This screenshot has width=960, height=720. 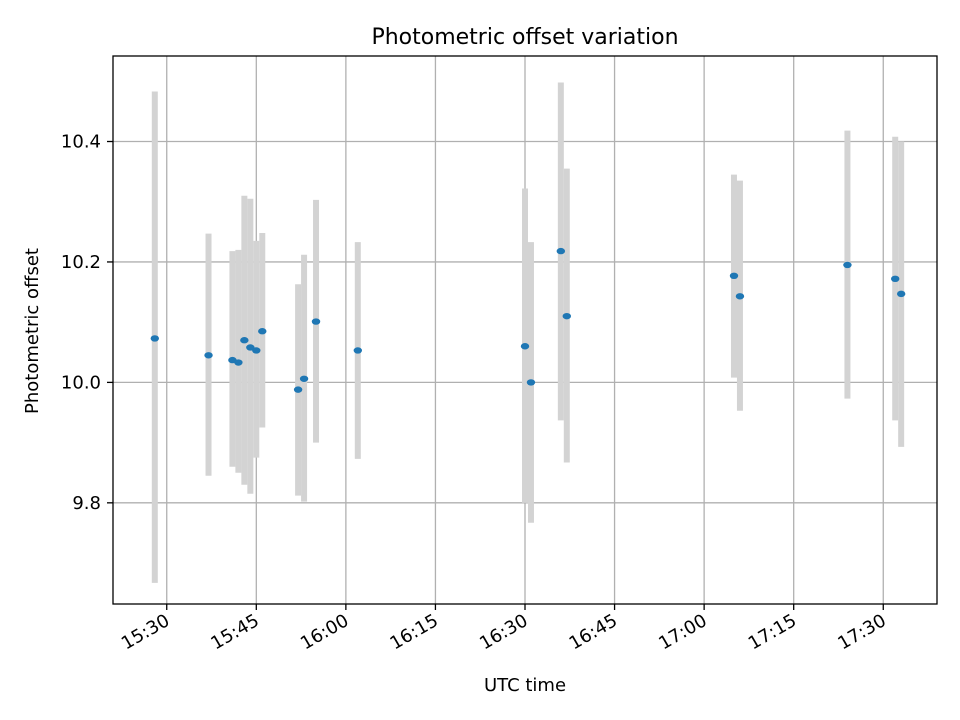 I want to click on y-tick-label: 10.2, so click(x=81, y=262).